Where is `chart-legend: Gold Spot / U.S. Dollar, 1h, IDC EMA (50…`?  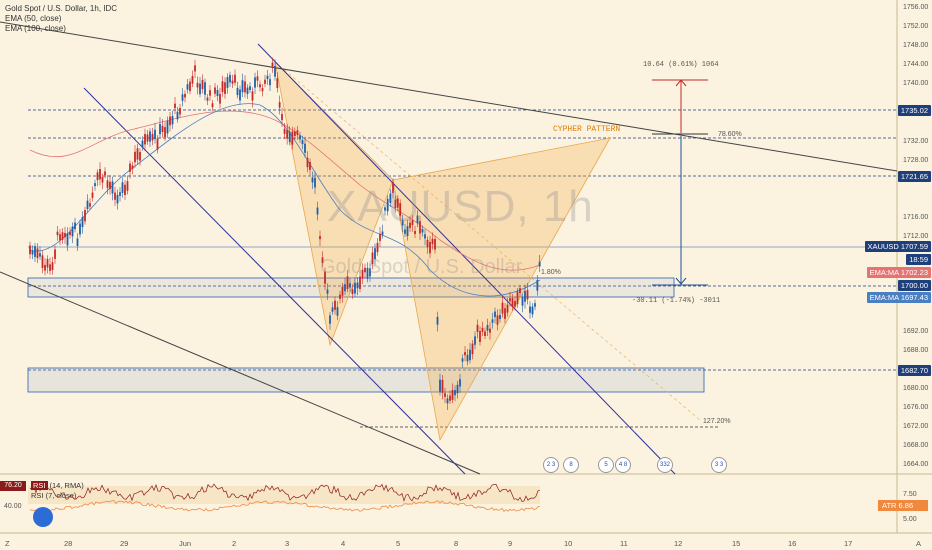
chart-legend: Gold Spot / U.S. Dollar, 1h, IDC EMA (50… is located at coordinates (61, 19).